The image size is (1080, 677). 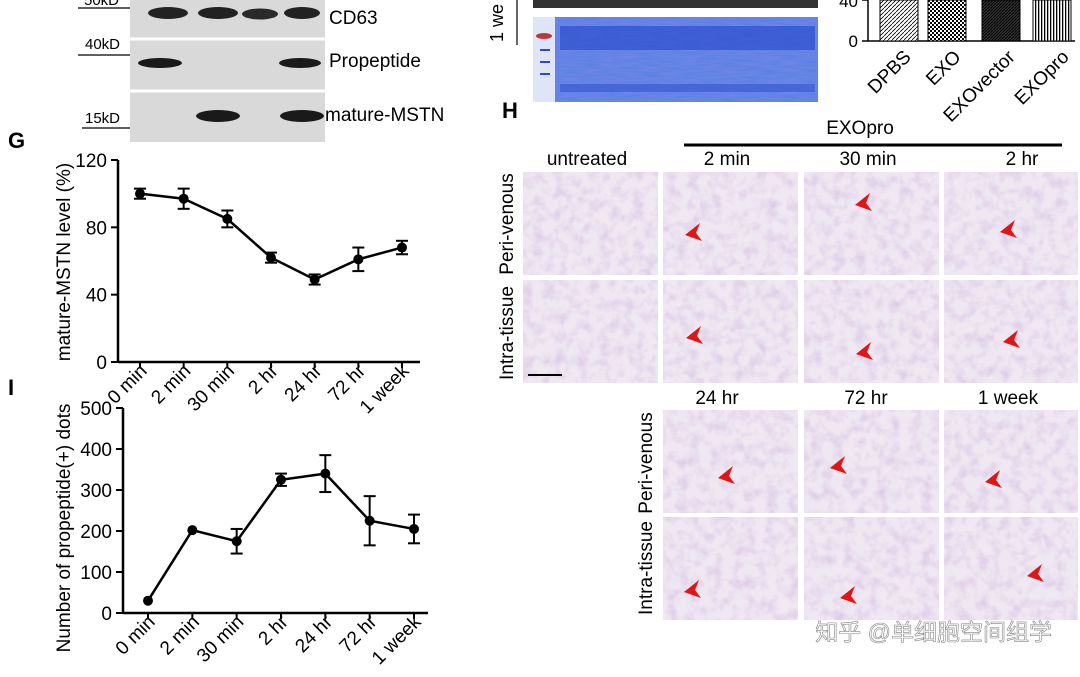 I want to click on col-title: 30 min, so click(x=867, y=159).